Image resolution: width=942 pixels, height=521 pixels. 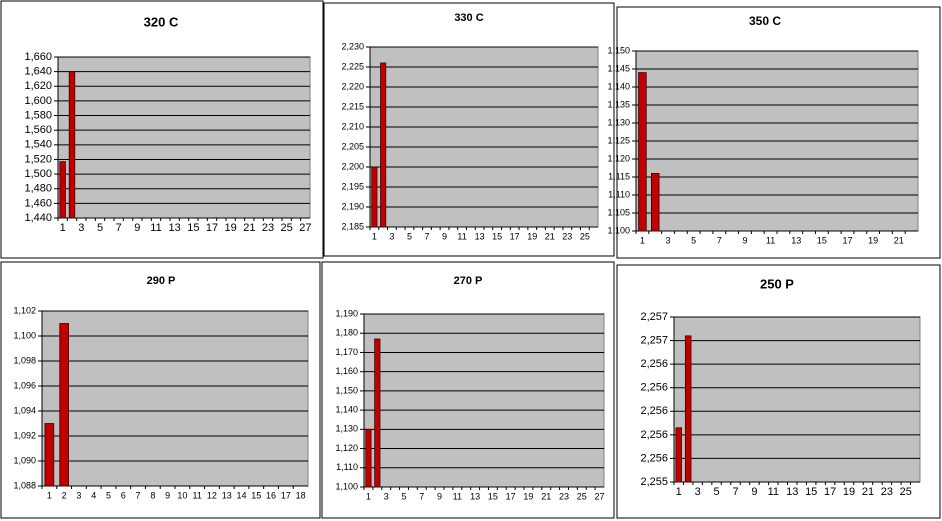 What do you see at coordinates (618, 68) in the screenshot?
I see `y-tick-label: 1,145` at bounding box center [618, 68].